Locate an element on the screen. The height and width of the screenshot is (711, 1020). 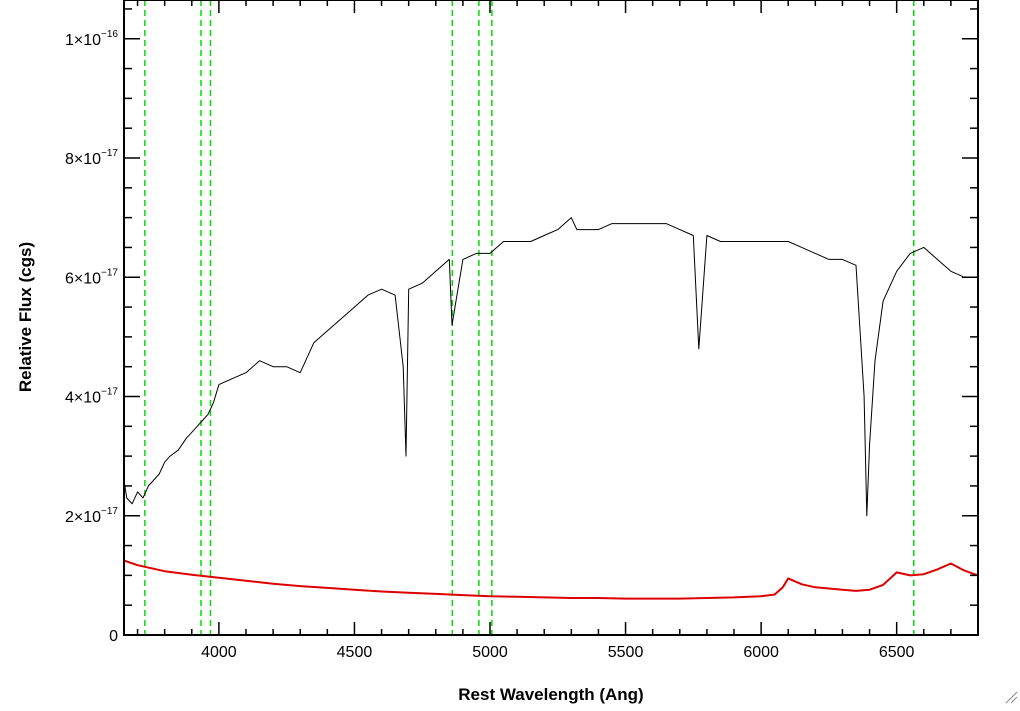
x-tick-label: 5500 is located at coordinates (626, 652).